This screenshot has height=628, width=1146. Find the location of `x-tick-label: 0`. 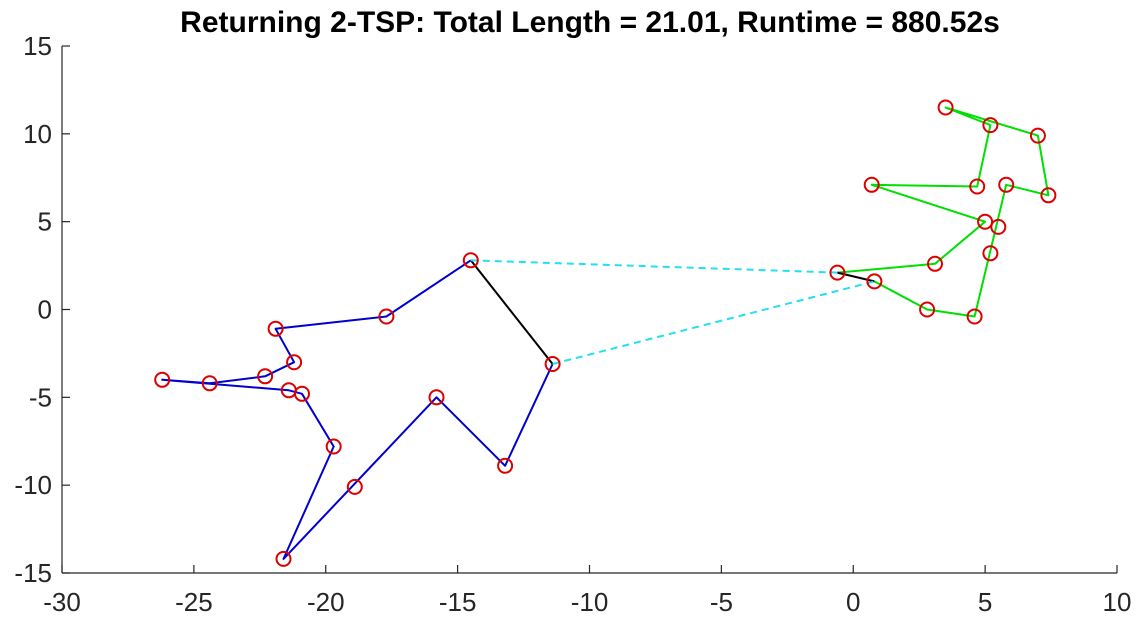

x-tick-label: 0 is located at coordinates (853, 602).